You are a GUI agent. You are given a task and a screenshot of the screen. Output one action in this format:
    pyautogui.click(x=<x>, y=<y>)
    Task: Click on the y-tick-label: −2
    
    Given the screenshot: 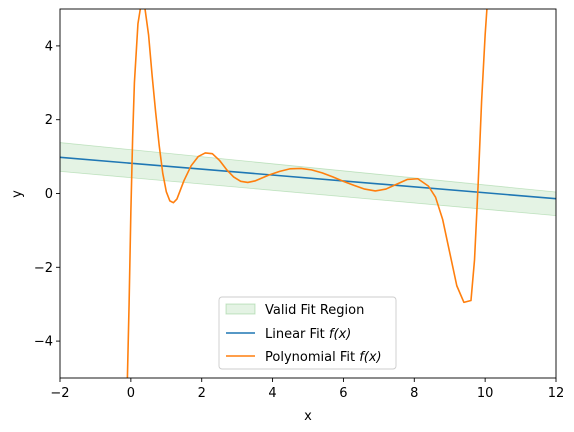 What is the action you would take?
    pyautogui.click(x=43, y=268)
    